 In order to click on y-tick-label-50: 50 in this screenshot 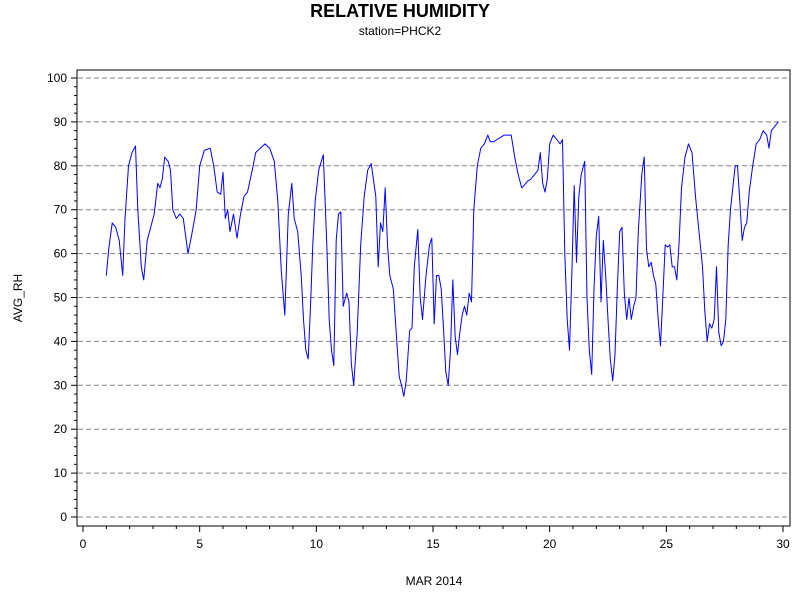, I will do `click(61, 298)`.